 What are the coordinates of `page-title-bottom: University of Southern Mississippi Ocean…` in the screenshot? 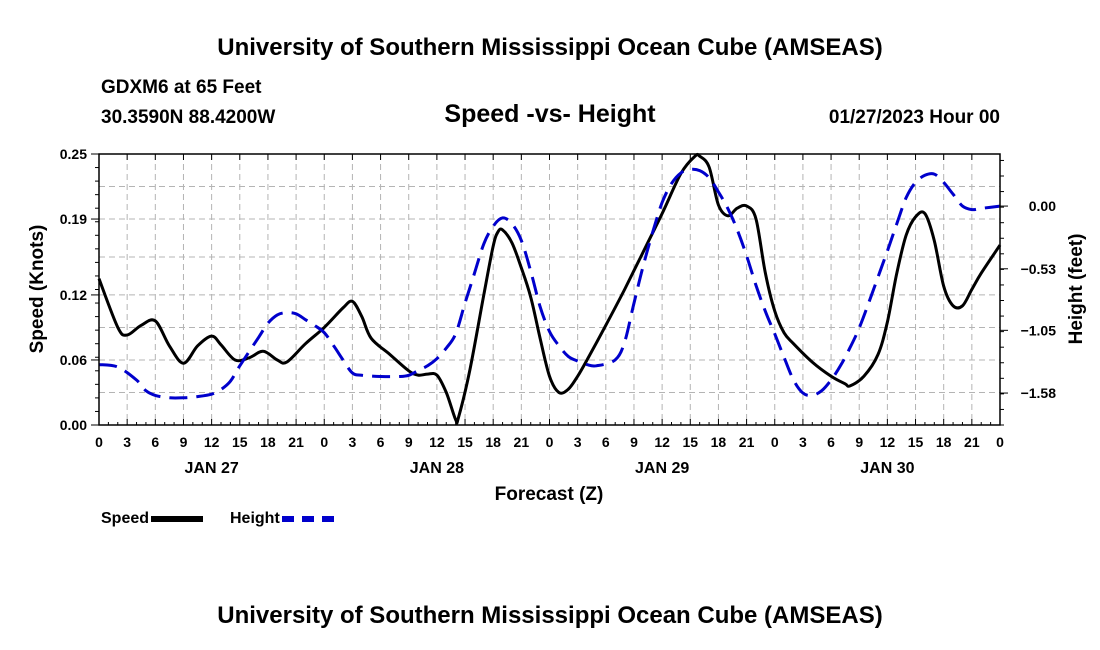 It's located at (550, 615).